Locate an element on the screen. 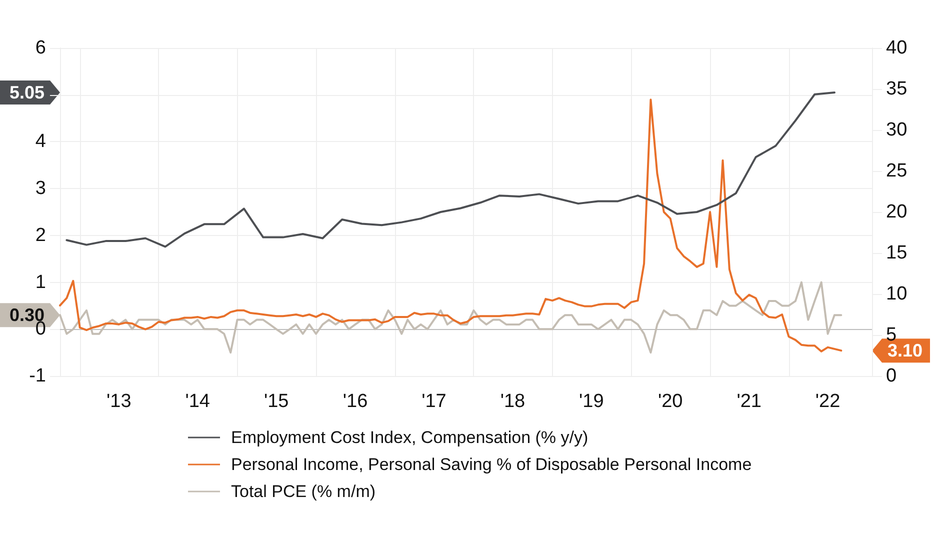  legend-label: Total PCE (% m/m) is located at coordinates (303, 491).